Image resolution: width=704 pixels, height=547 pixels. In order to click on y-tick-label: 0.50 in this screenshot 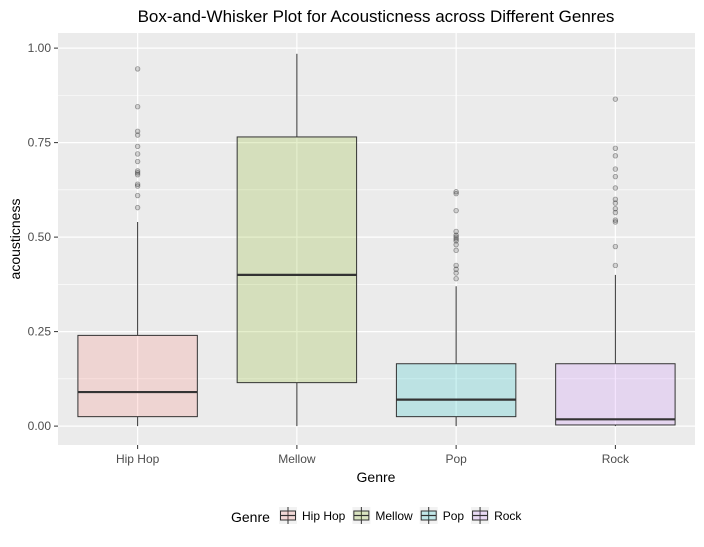, I will do `click(40, 237)`.